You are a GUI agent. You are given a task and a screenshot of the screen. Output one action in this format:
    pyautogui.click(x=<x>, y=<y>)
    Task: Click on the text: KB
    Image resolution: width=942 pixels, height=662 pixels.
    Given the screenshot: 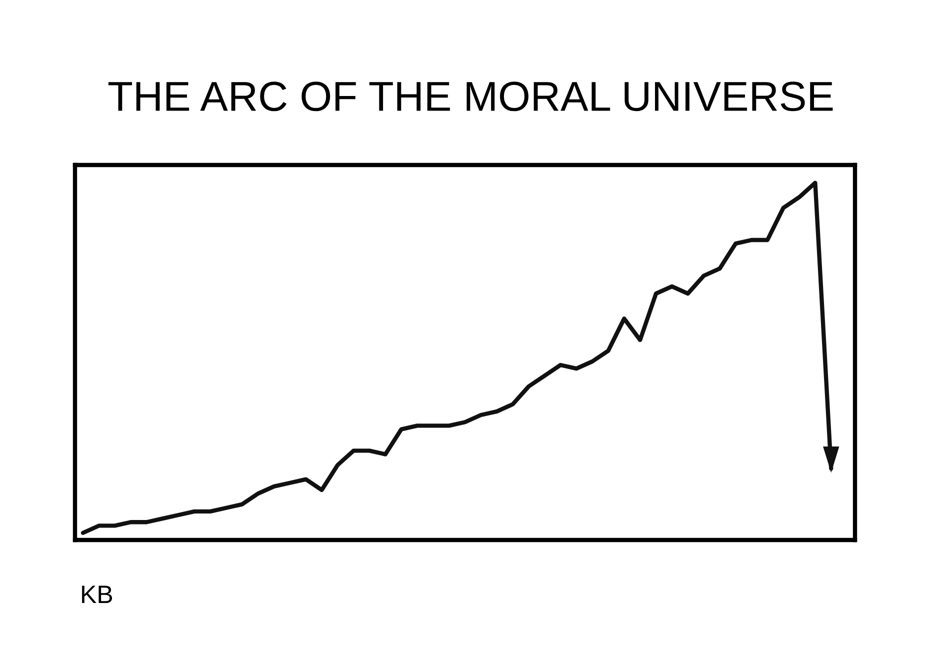 What is the action you would take?
    pyautogui.click(x=97, y=594)
    